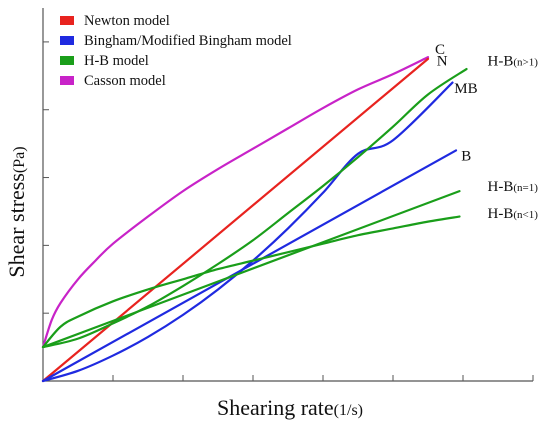 The width and height of the screenshot is (550, 425). Describe the element at coordinates (188, 41) in the screenshot. I see `legend-label: Bingham/Modified Bingham model` at that location.